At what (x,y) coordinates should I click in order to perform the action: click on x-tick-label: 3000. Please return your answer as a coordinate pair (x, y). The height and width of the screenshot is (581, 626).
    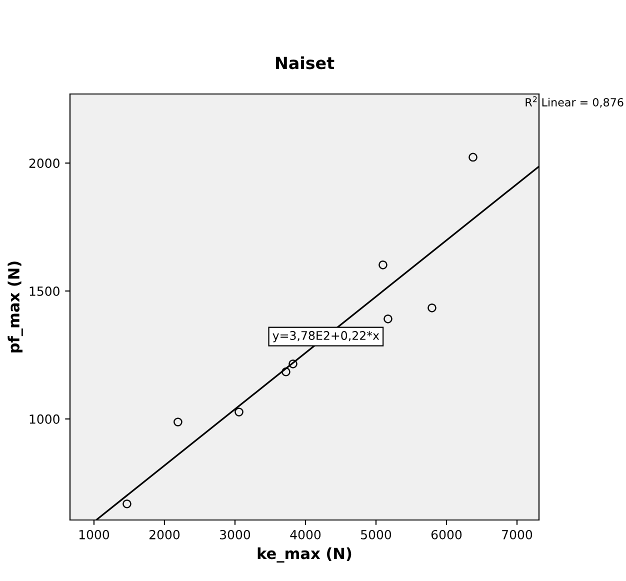
    Looking at the image, I should click on (235, 535).